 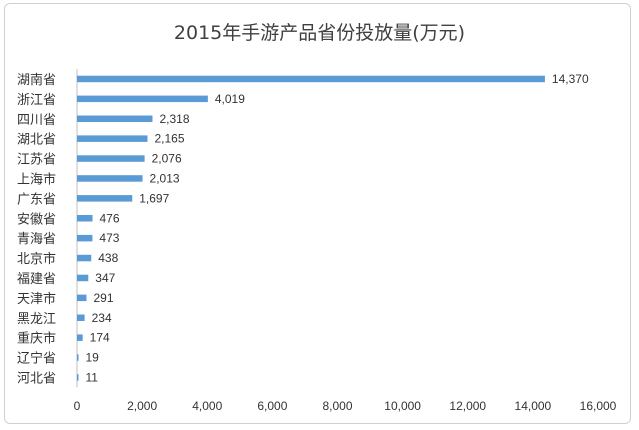 I want to click on category-label: 四川省, so click(x=36, y=120).